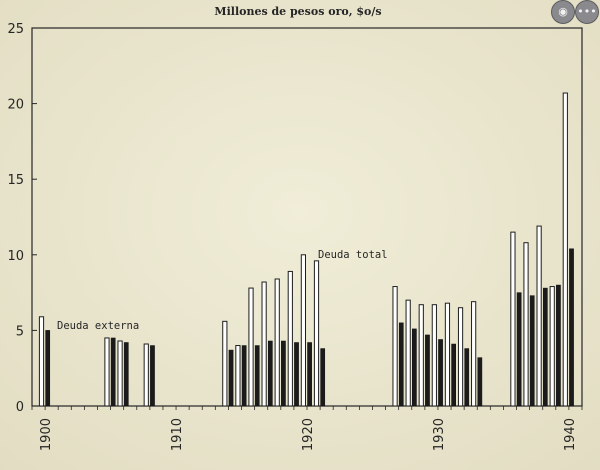 This screenshot has height=470, width=600. What do you see at coordinates (308, 434) in the screenshot?
I see `x-tick-label: 1920` at bounding box center [308, 434].